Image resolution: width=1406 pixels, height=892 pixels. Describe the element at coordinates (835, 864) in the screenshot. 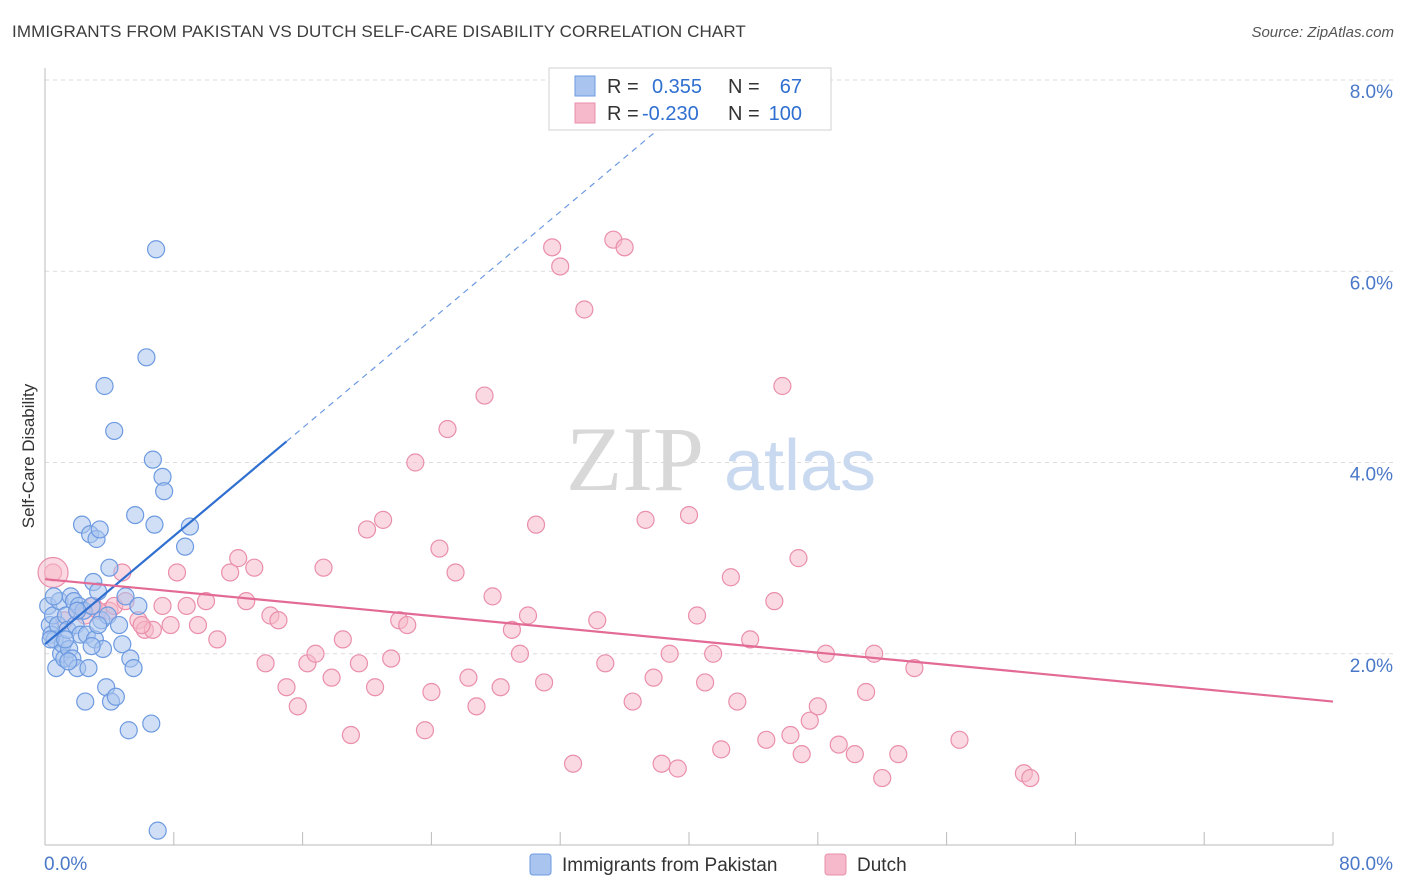

I see `bottom-legend-swatch-dutch` at that location.